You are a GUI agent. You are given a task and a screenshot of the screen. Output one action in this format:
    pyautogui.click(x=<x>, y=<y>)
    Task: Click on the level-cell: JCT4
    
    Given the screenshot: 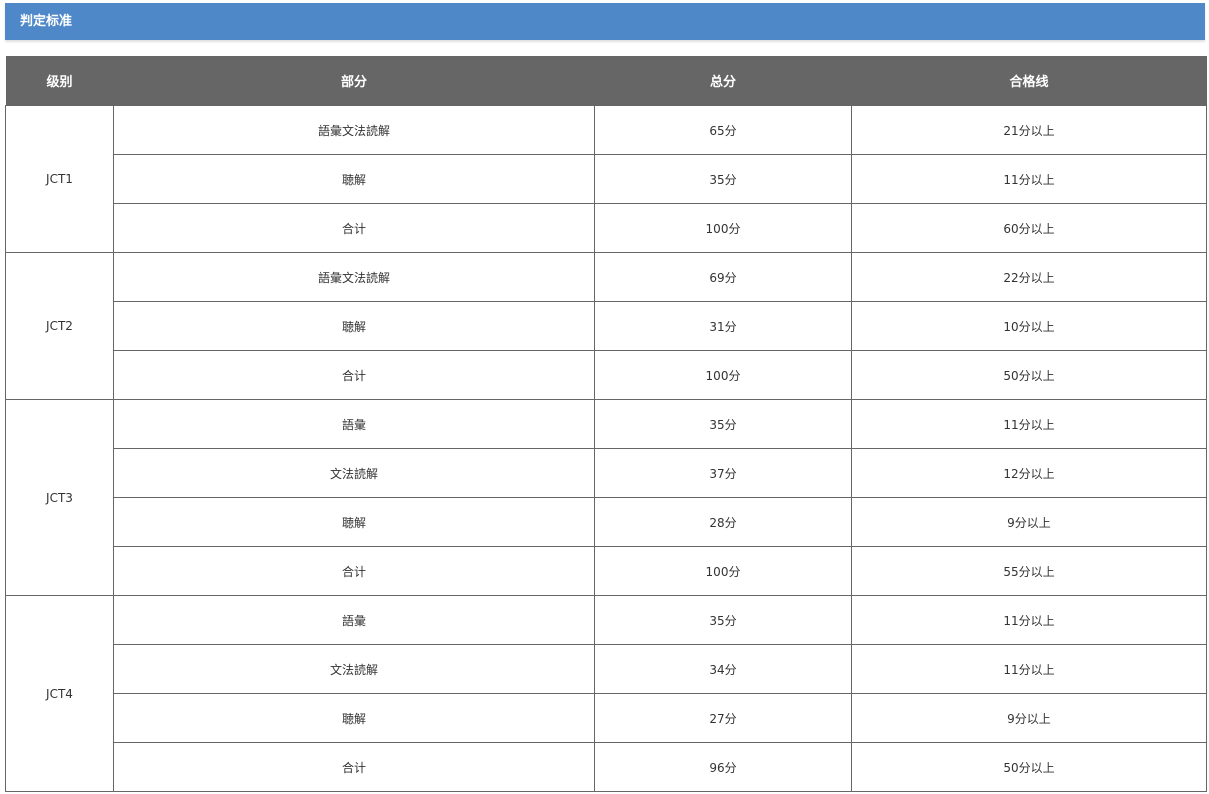 What is the action you would take?
    pyautogui.click(x=59, y=693)
    